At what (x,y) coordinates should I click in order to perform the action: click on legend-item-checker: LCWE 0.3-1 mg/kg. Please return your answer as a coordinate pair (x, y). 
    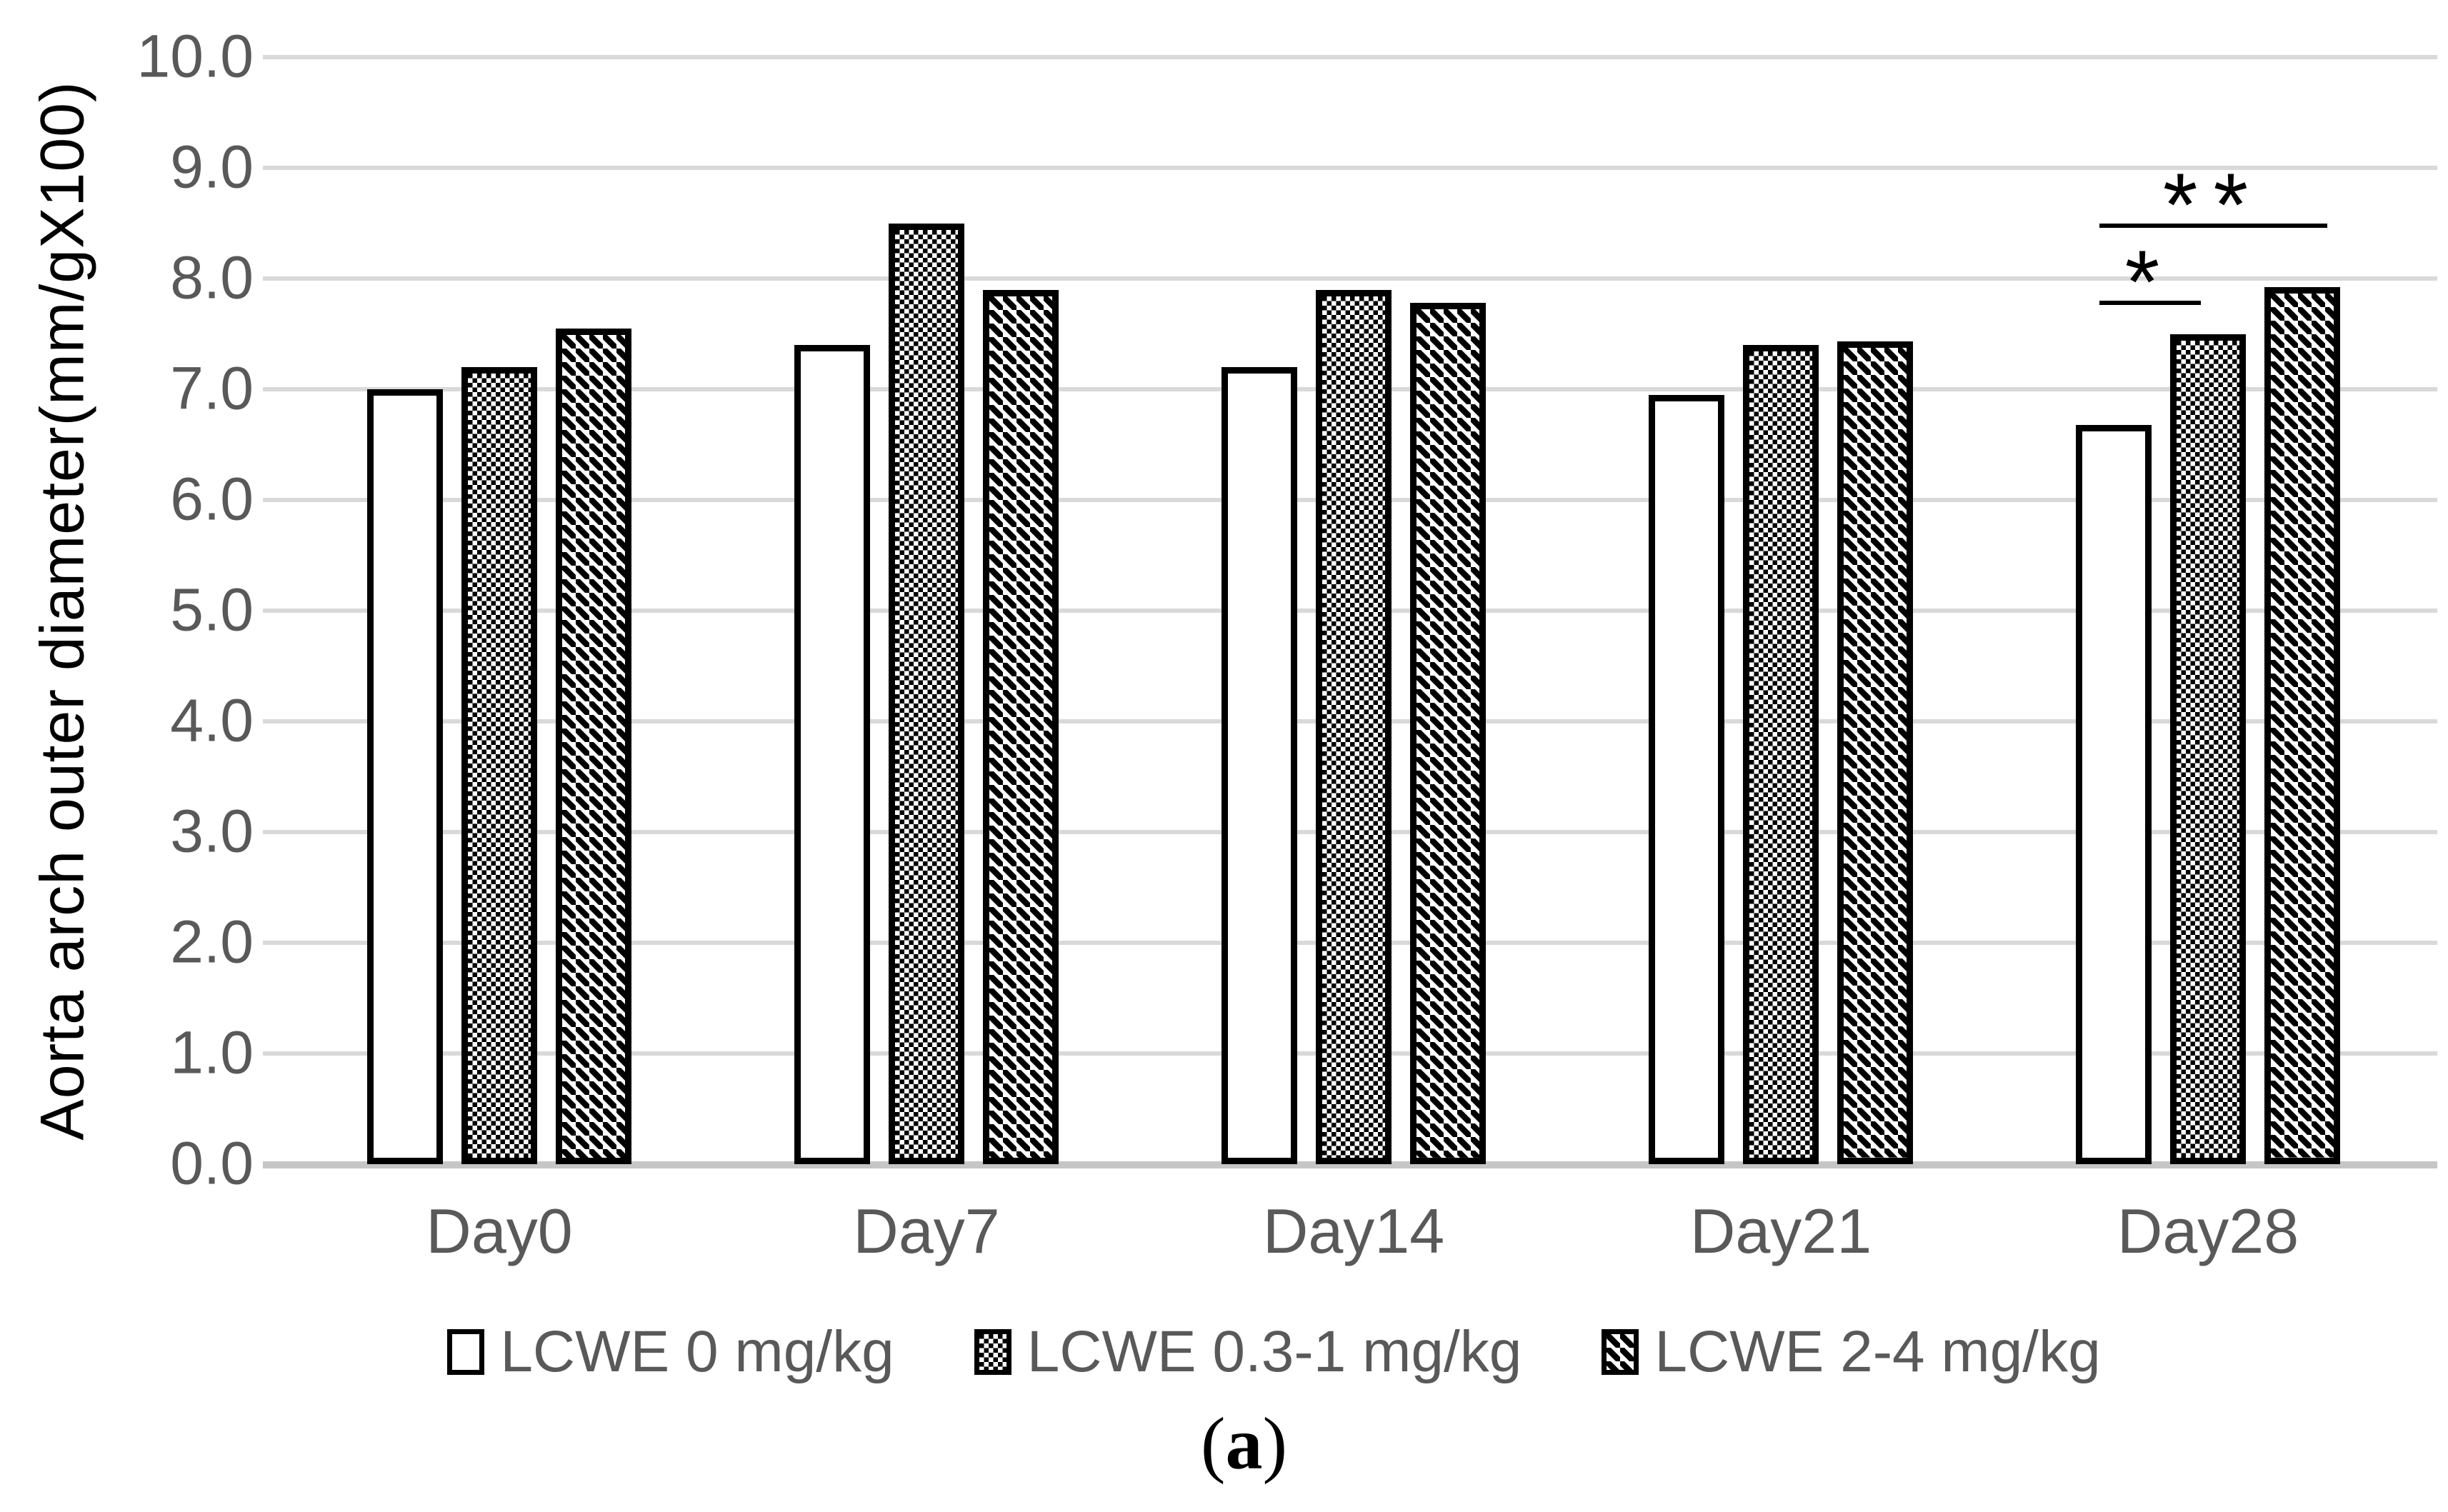
    Looking at the image, I should click on (1248, 1352).